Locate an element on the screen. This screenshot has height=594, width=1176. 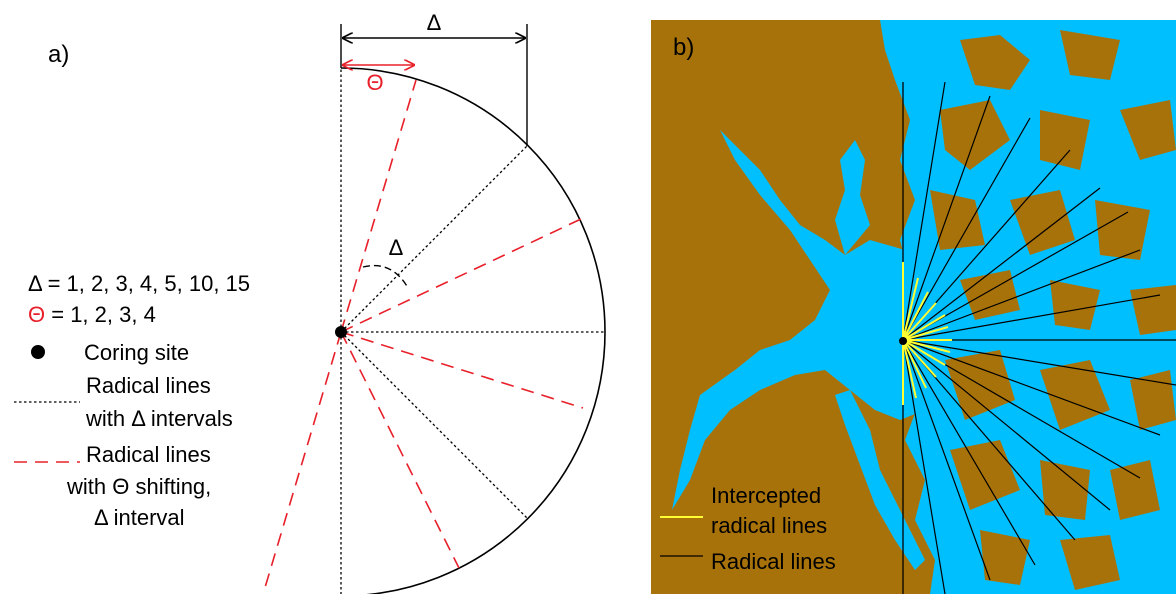
panel-b-legend: Intercepted radical lines Radical lines is located at coordinates (748, 528).